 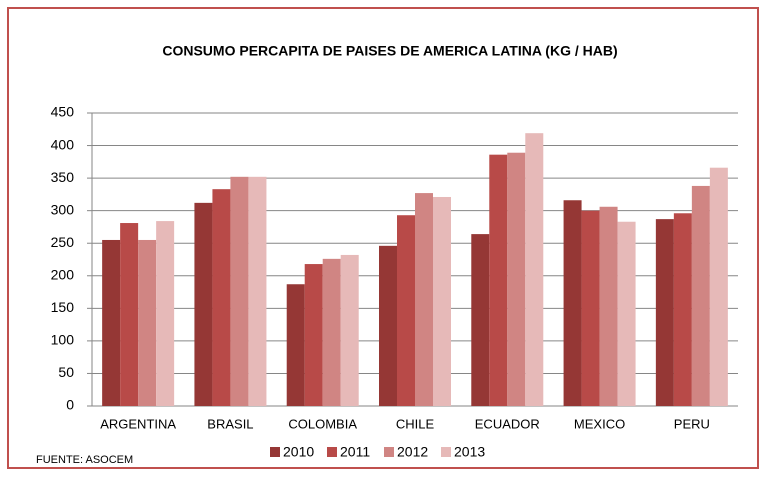 What do you see at coordinates (692, 423) in the screenshot?
I see `x-tick-label: PERU` at bounding box center [692, 423].